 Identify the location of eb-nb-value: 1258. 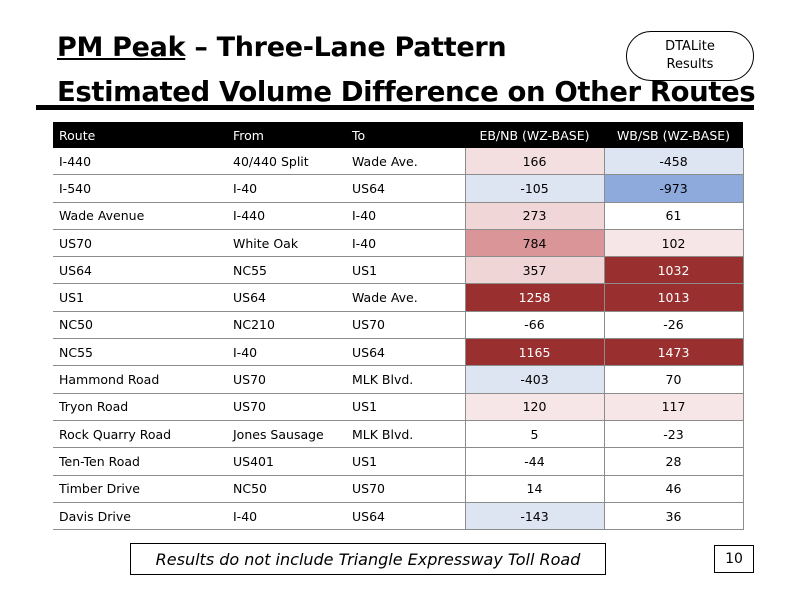
(534, 297).